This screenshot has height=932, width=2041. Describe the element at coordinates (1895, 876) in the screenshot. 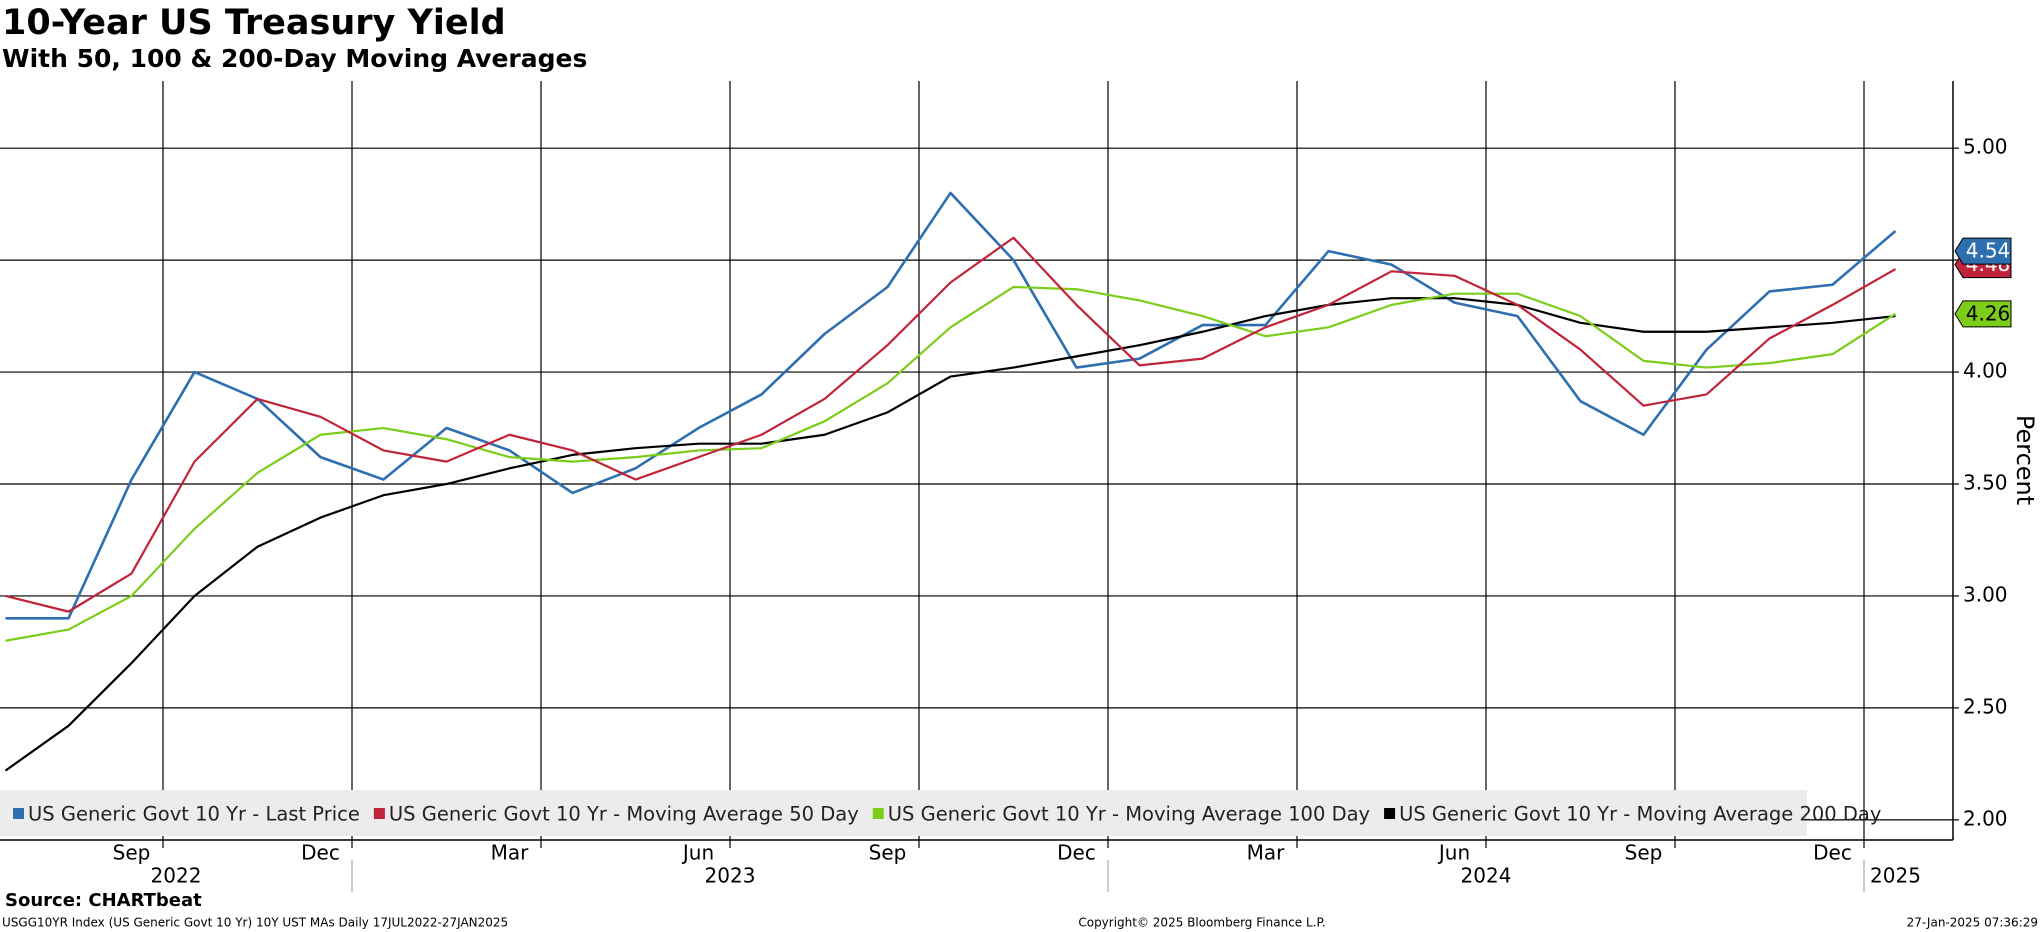

I see `year-label: 2025` at that location.